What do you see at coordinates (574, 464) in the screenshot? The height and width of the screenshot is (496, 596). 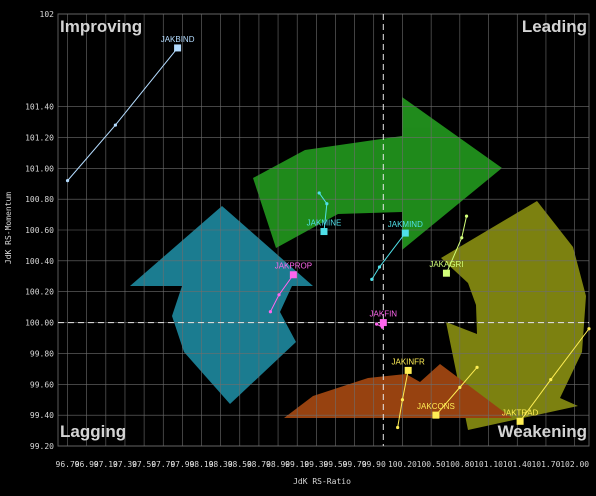 I see `x-tick-label: 102.00` at bounding box center [574, 464].